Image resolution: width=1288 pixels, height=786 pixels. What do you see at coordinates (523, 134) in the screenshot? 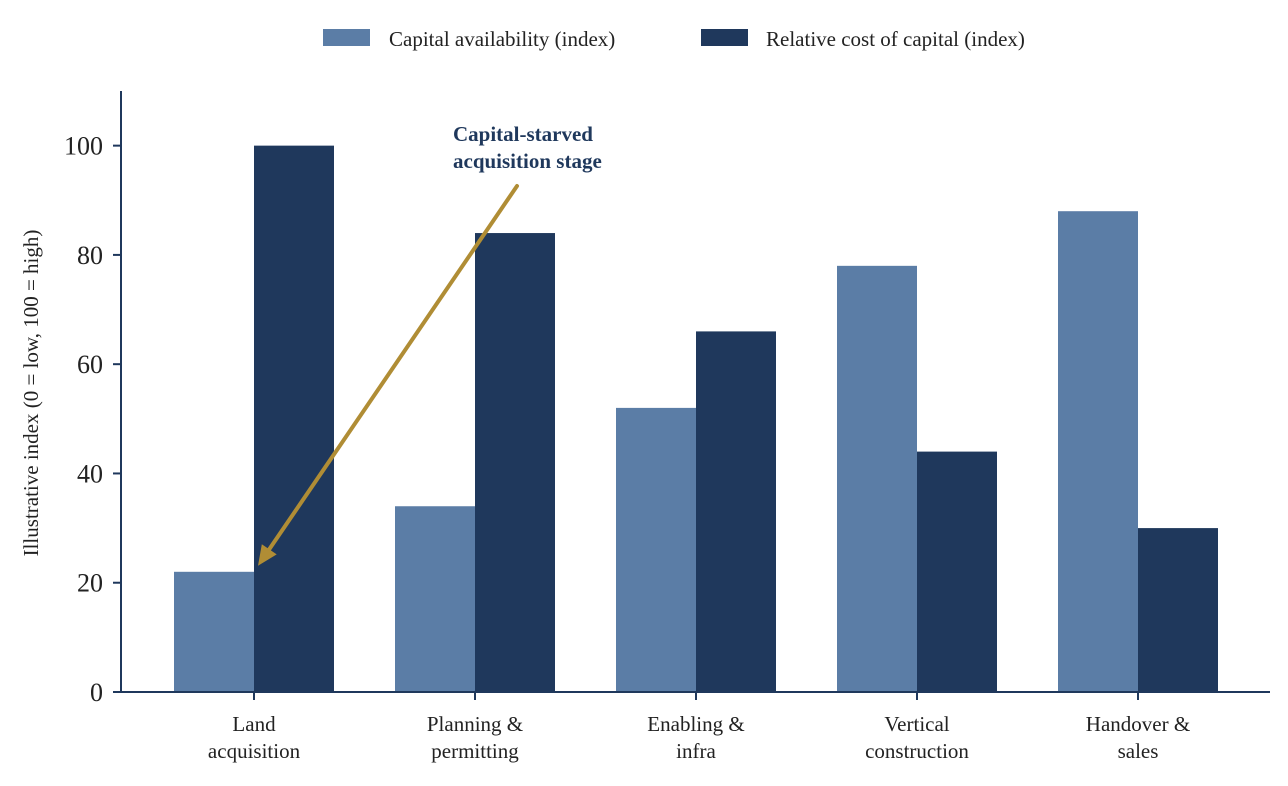
I see `annotation-label-line-1: Capital-starved` at bounding box center [523, 134].